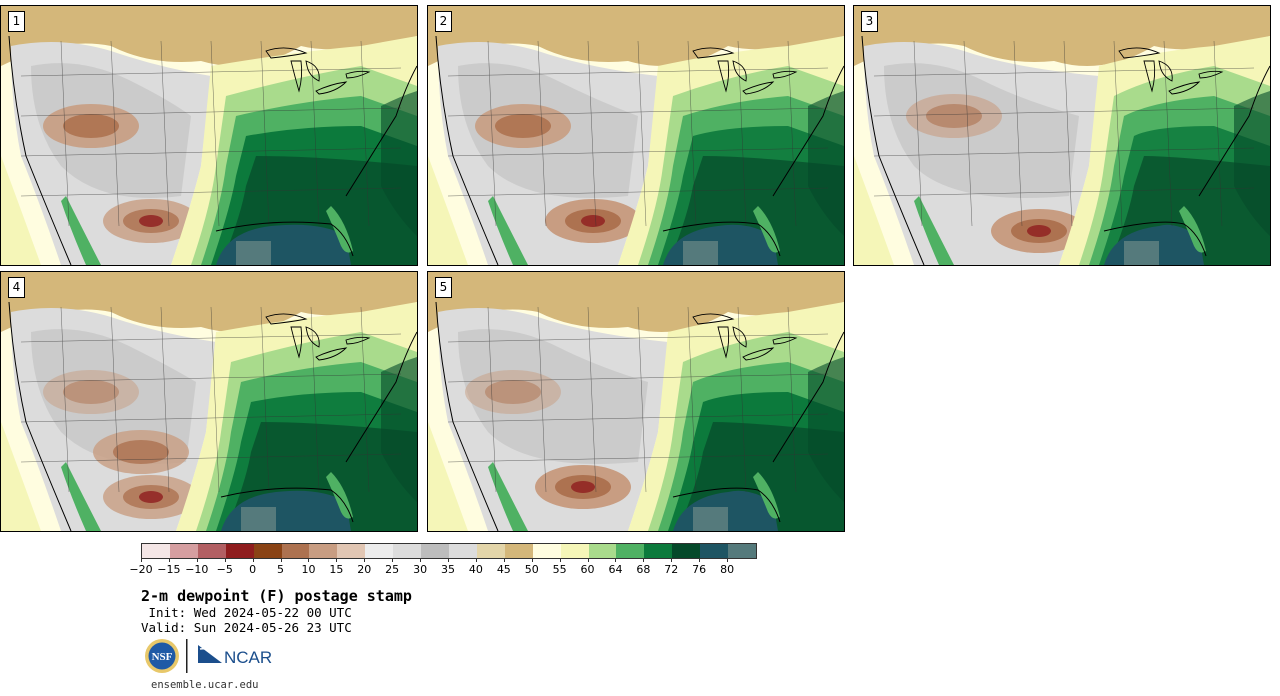 The height and width of the screenshot is (696, 1280). Describe the element at coordinates (40, 416) in the screenshot. I see `pacific-coastline` at that location.